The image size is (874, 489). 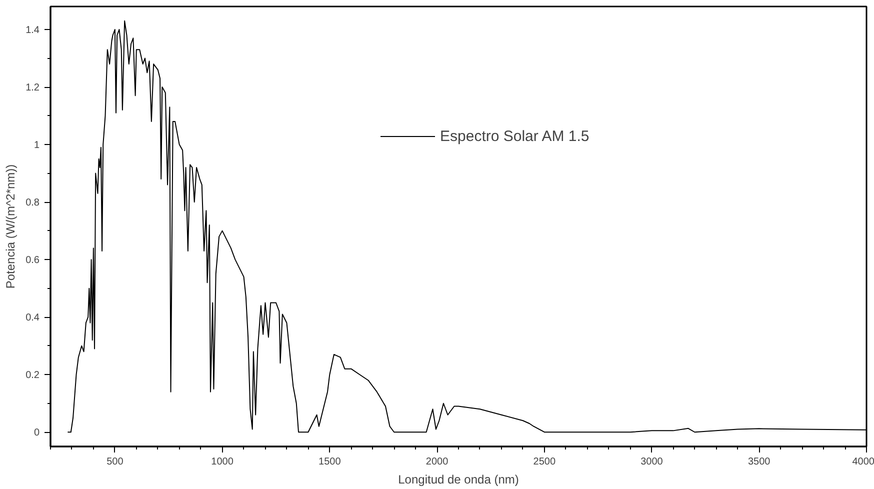 I want to click on y-tick-label: 1.2, so click(x=33, y=88).